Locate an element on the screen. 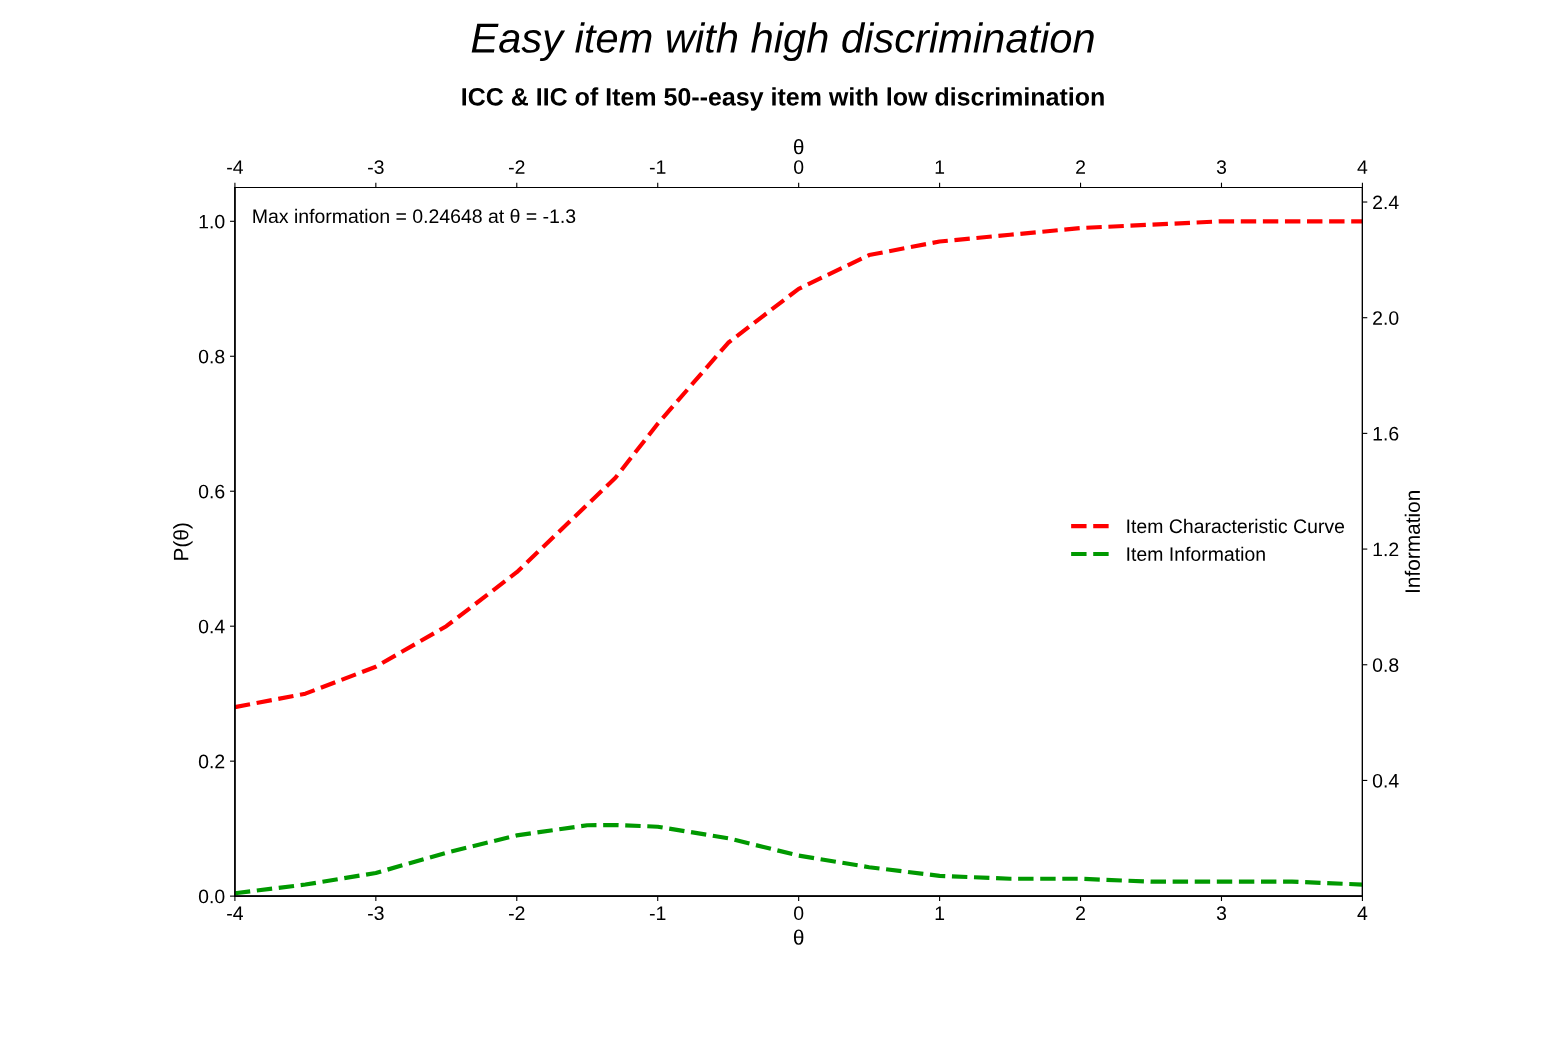 This screenshot has height=1042, width=1566. annotation: Max information = 0.24648 at θ = -1.3 is located at coordinates (414, 216).